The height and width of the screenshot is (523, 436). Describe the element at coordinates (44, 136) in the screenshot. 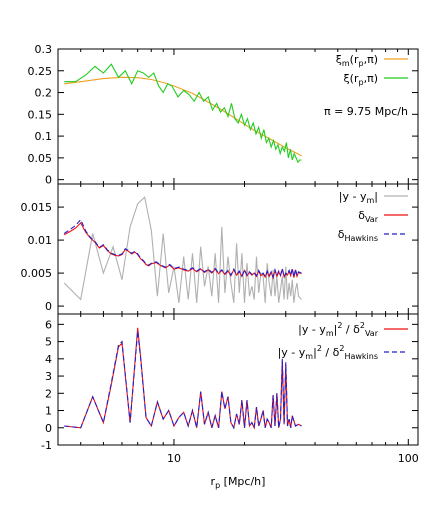

I see `y-tick-label: 0.1` at that location.